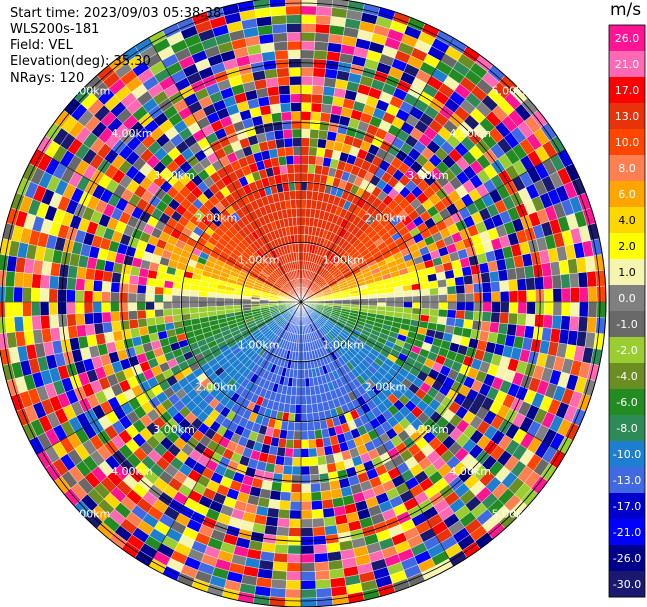 The height and width of the screenshot is (607, 647). I want to click on field-label: Field: VEL, so click(41, 45).